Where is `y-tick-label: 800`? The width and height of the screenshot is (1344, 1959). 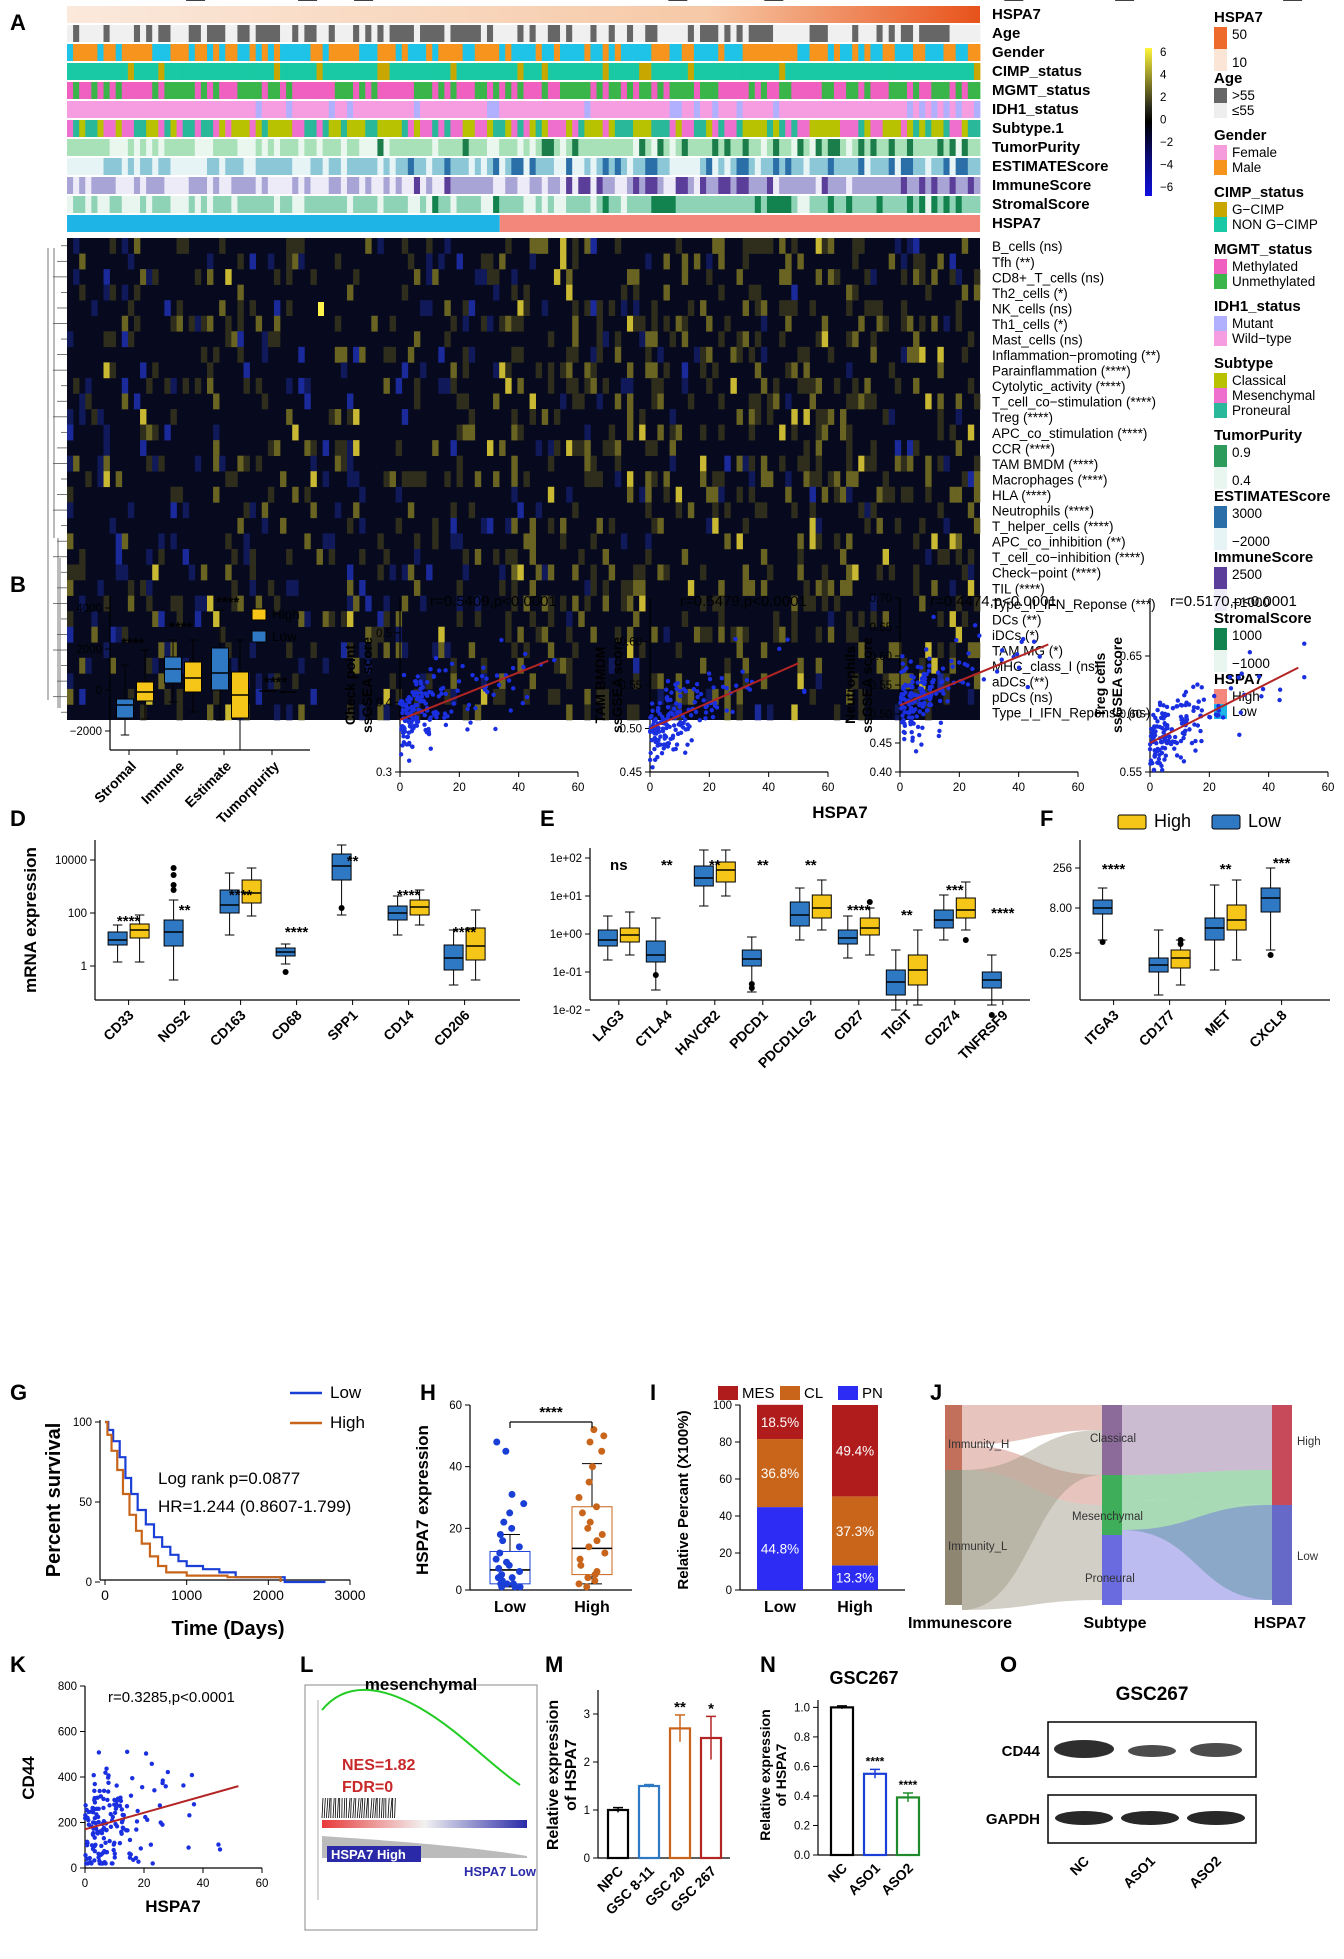
y-tick-label: 800 is located at coordinates (67, 1687).